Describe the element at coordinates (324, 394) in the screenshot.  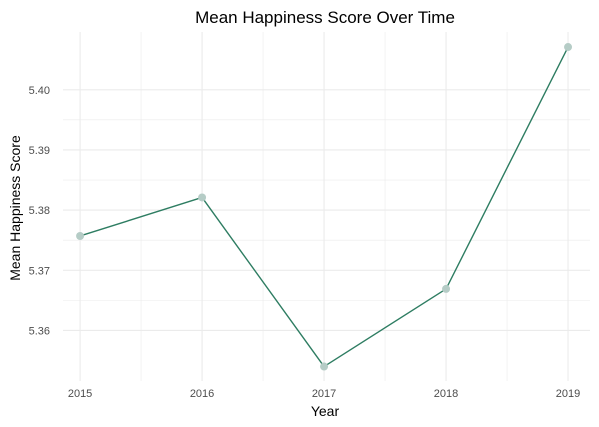
I see `x-tick-label: 2017` at that location.